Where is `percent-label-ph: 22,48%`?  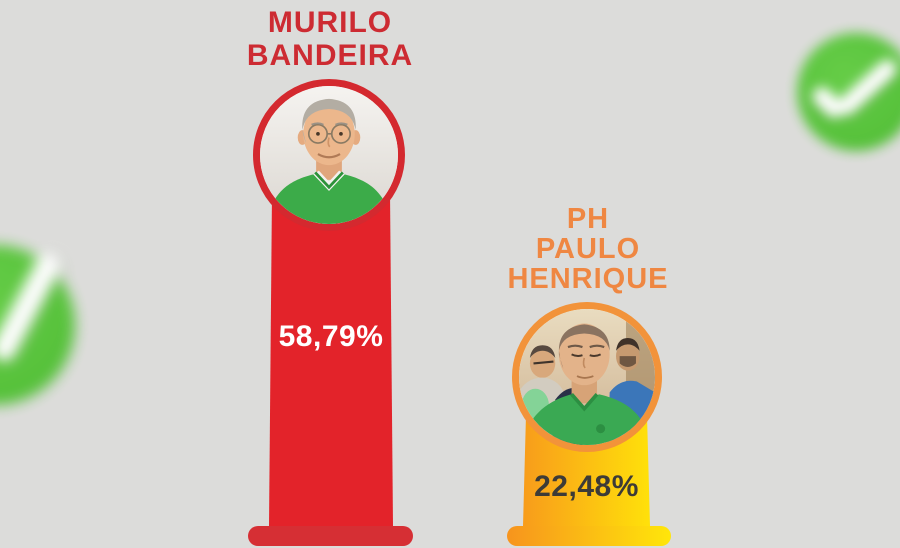
percent-label-ph: 22,48% is located at coordinates (586, 486).